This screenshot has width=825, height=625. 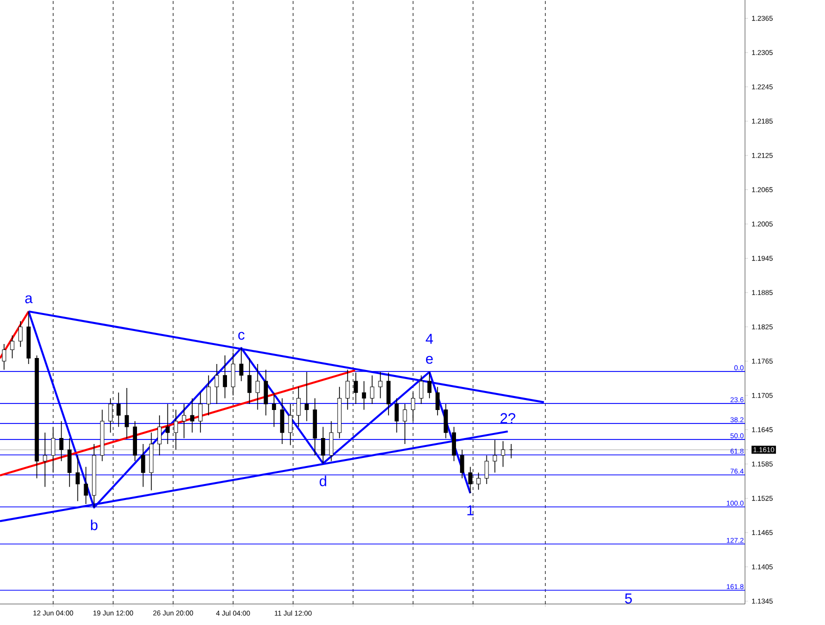 What do you see at coordinates (241, 336) in the screenshot?
I see `annotation: c` at bounding box center [241, 336].